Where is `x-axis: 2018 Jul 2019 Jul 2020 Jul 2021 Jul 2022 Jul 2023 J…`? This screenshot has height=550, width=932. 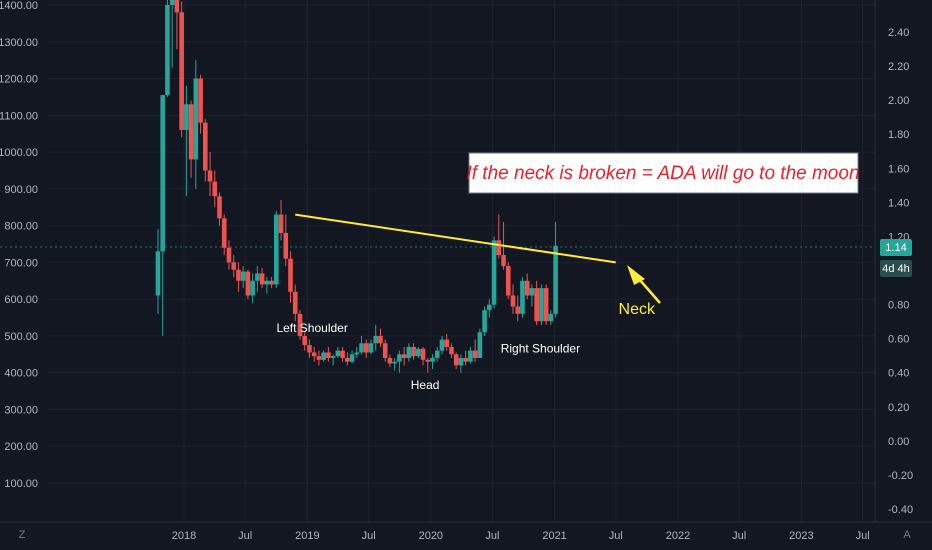
x-axis: 2018 Jul 2019 Jul 2020 Jul 2021 Jul 2022 Jul 2023 J… is located at coordinates (521, 536).